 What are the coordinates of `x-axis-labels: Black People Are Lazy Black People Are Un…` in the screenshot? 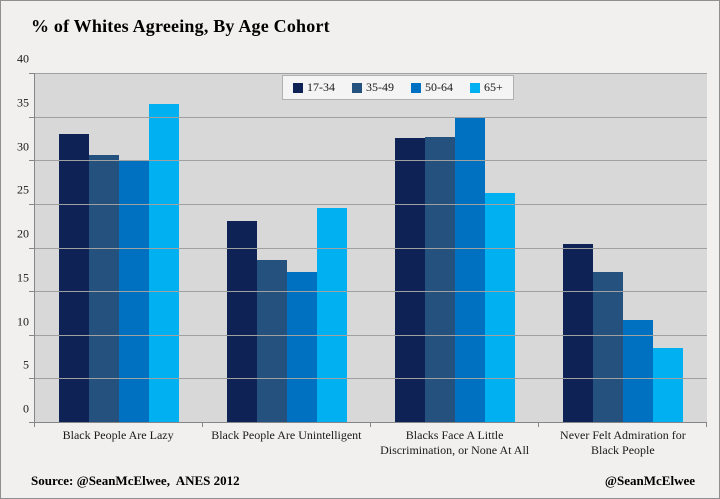 It's located at (370, 443).